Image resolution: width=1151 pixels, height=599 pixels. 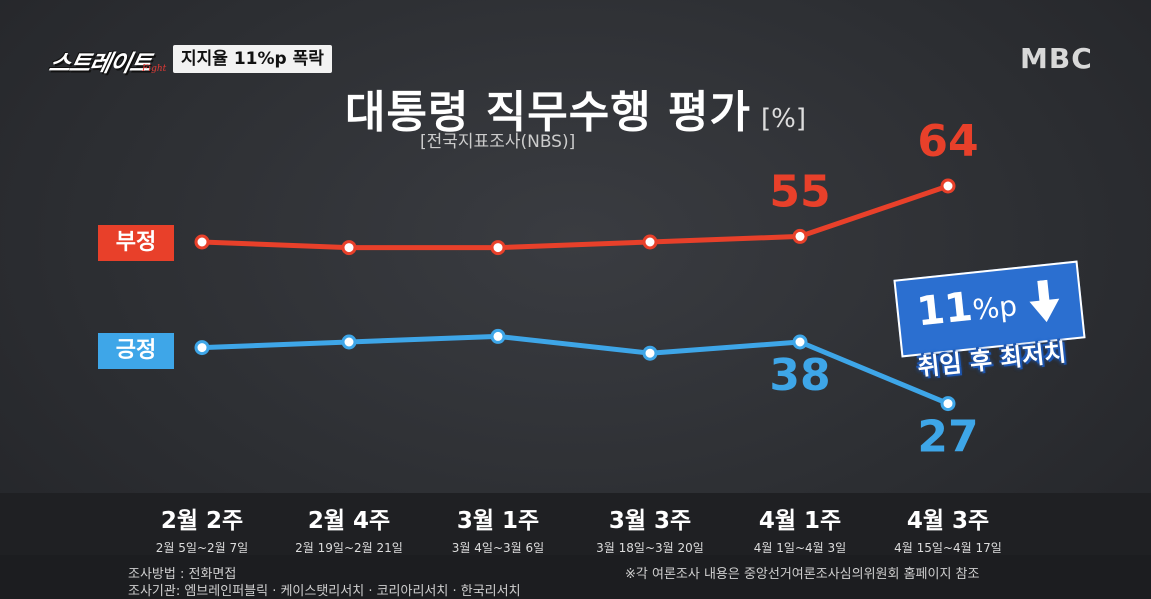 I want to click on chart-unit: [%], so click(x=783, y=119).